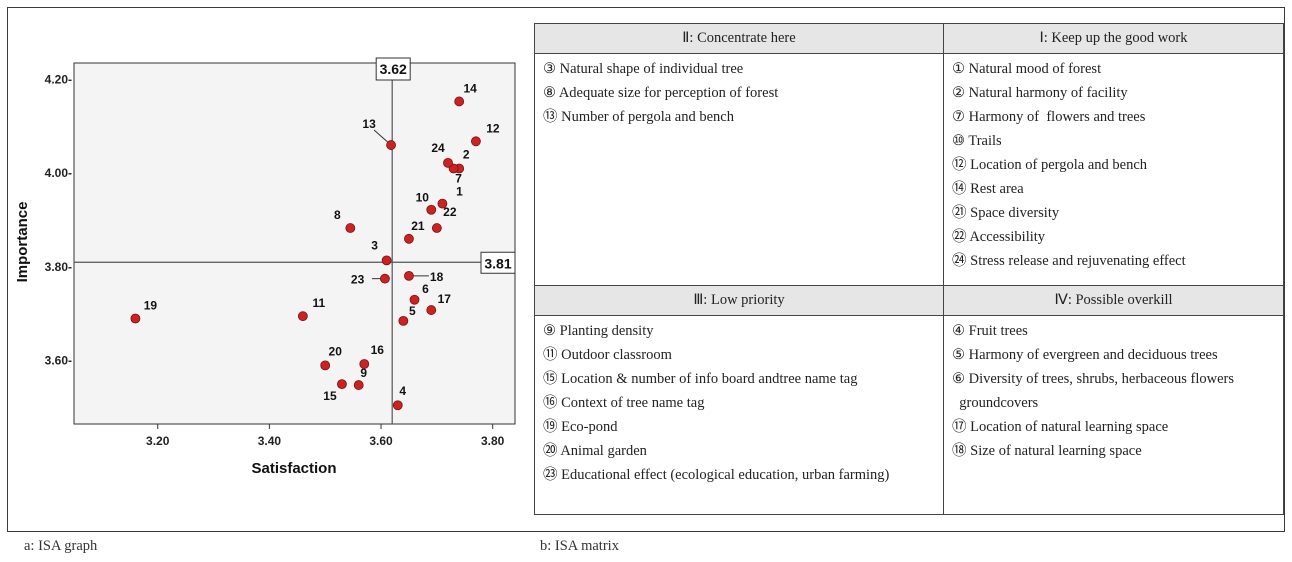 Image resolution: width=1292 pixels, height=562 pixels. Describe the element at coordinates (1113, 300) in the screenshot. I see `quadrant-4-header: Ⅳ: Possible overkill` at that location.